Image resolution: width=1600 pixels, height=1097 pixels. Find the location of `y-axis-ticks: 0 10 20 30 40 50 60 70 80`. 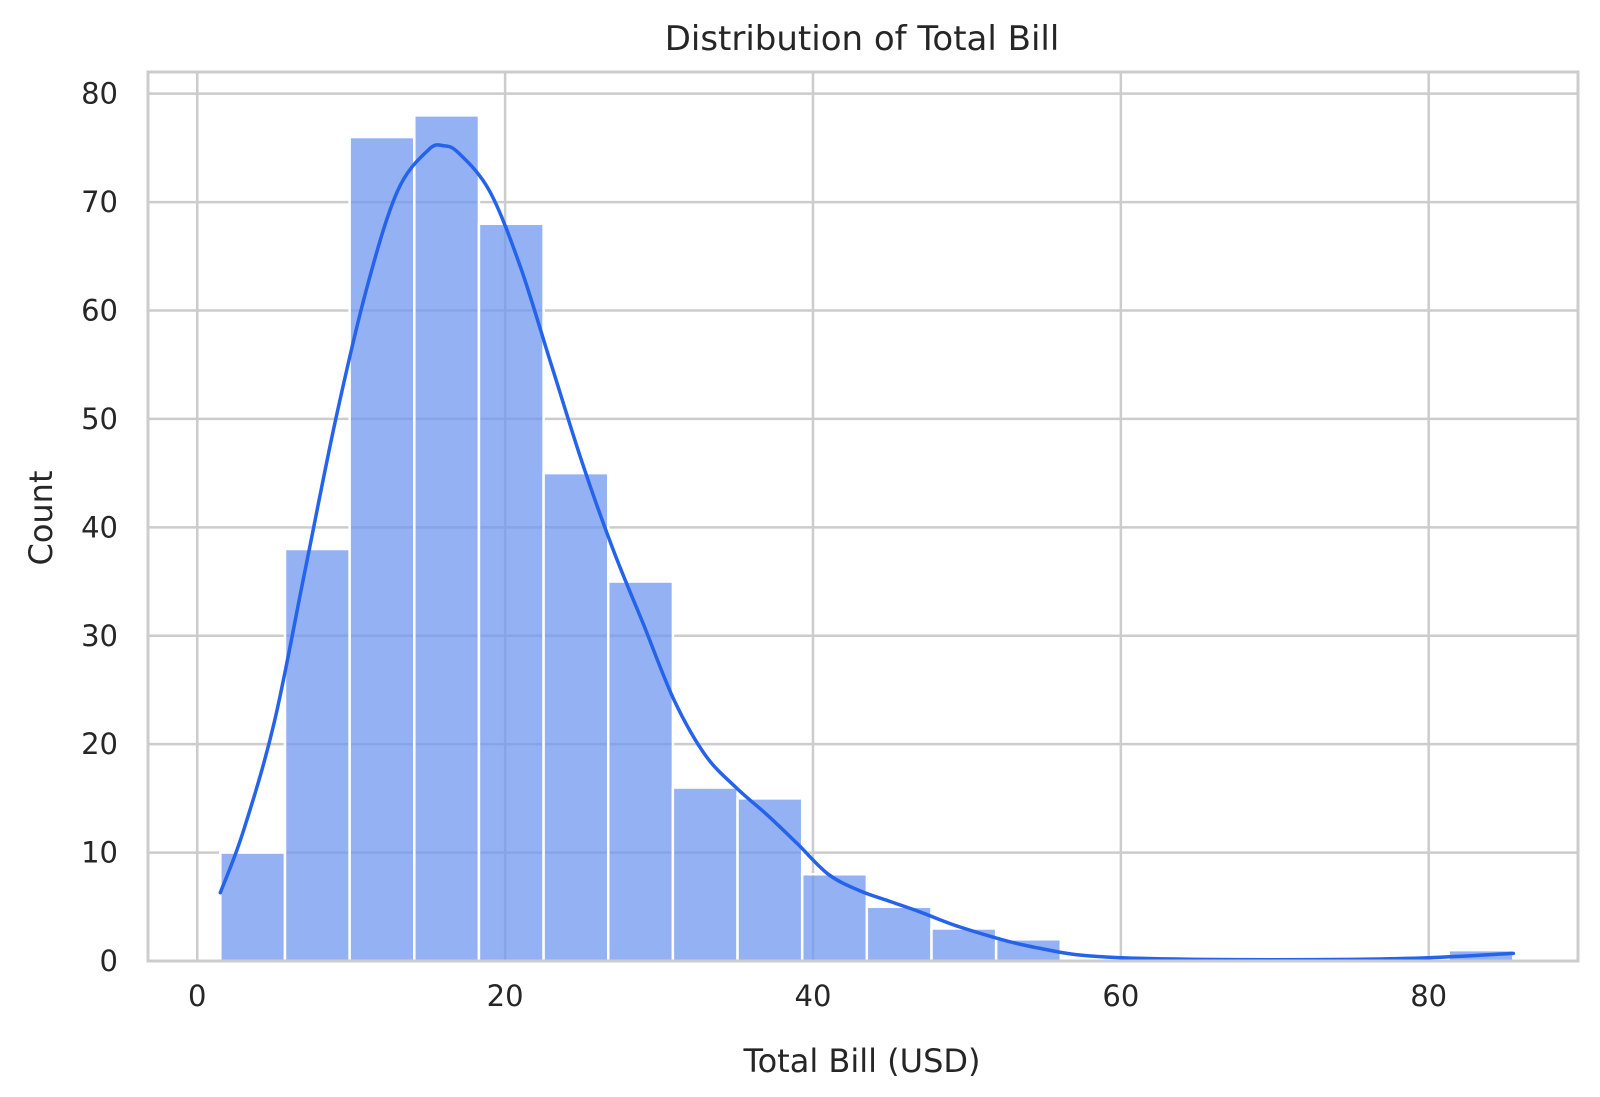

y-axis-ticks: 0 10 20 30 40 50 60 70 80 is located at coordinates (99, 527).